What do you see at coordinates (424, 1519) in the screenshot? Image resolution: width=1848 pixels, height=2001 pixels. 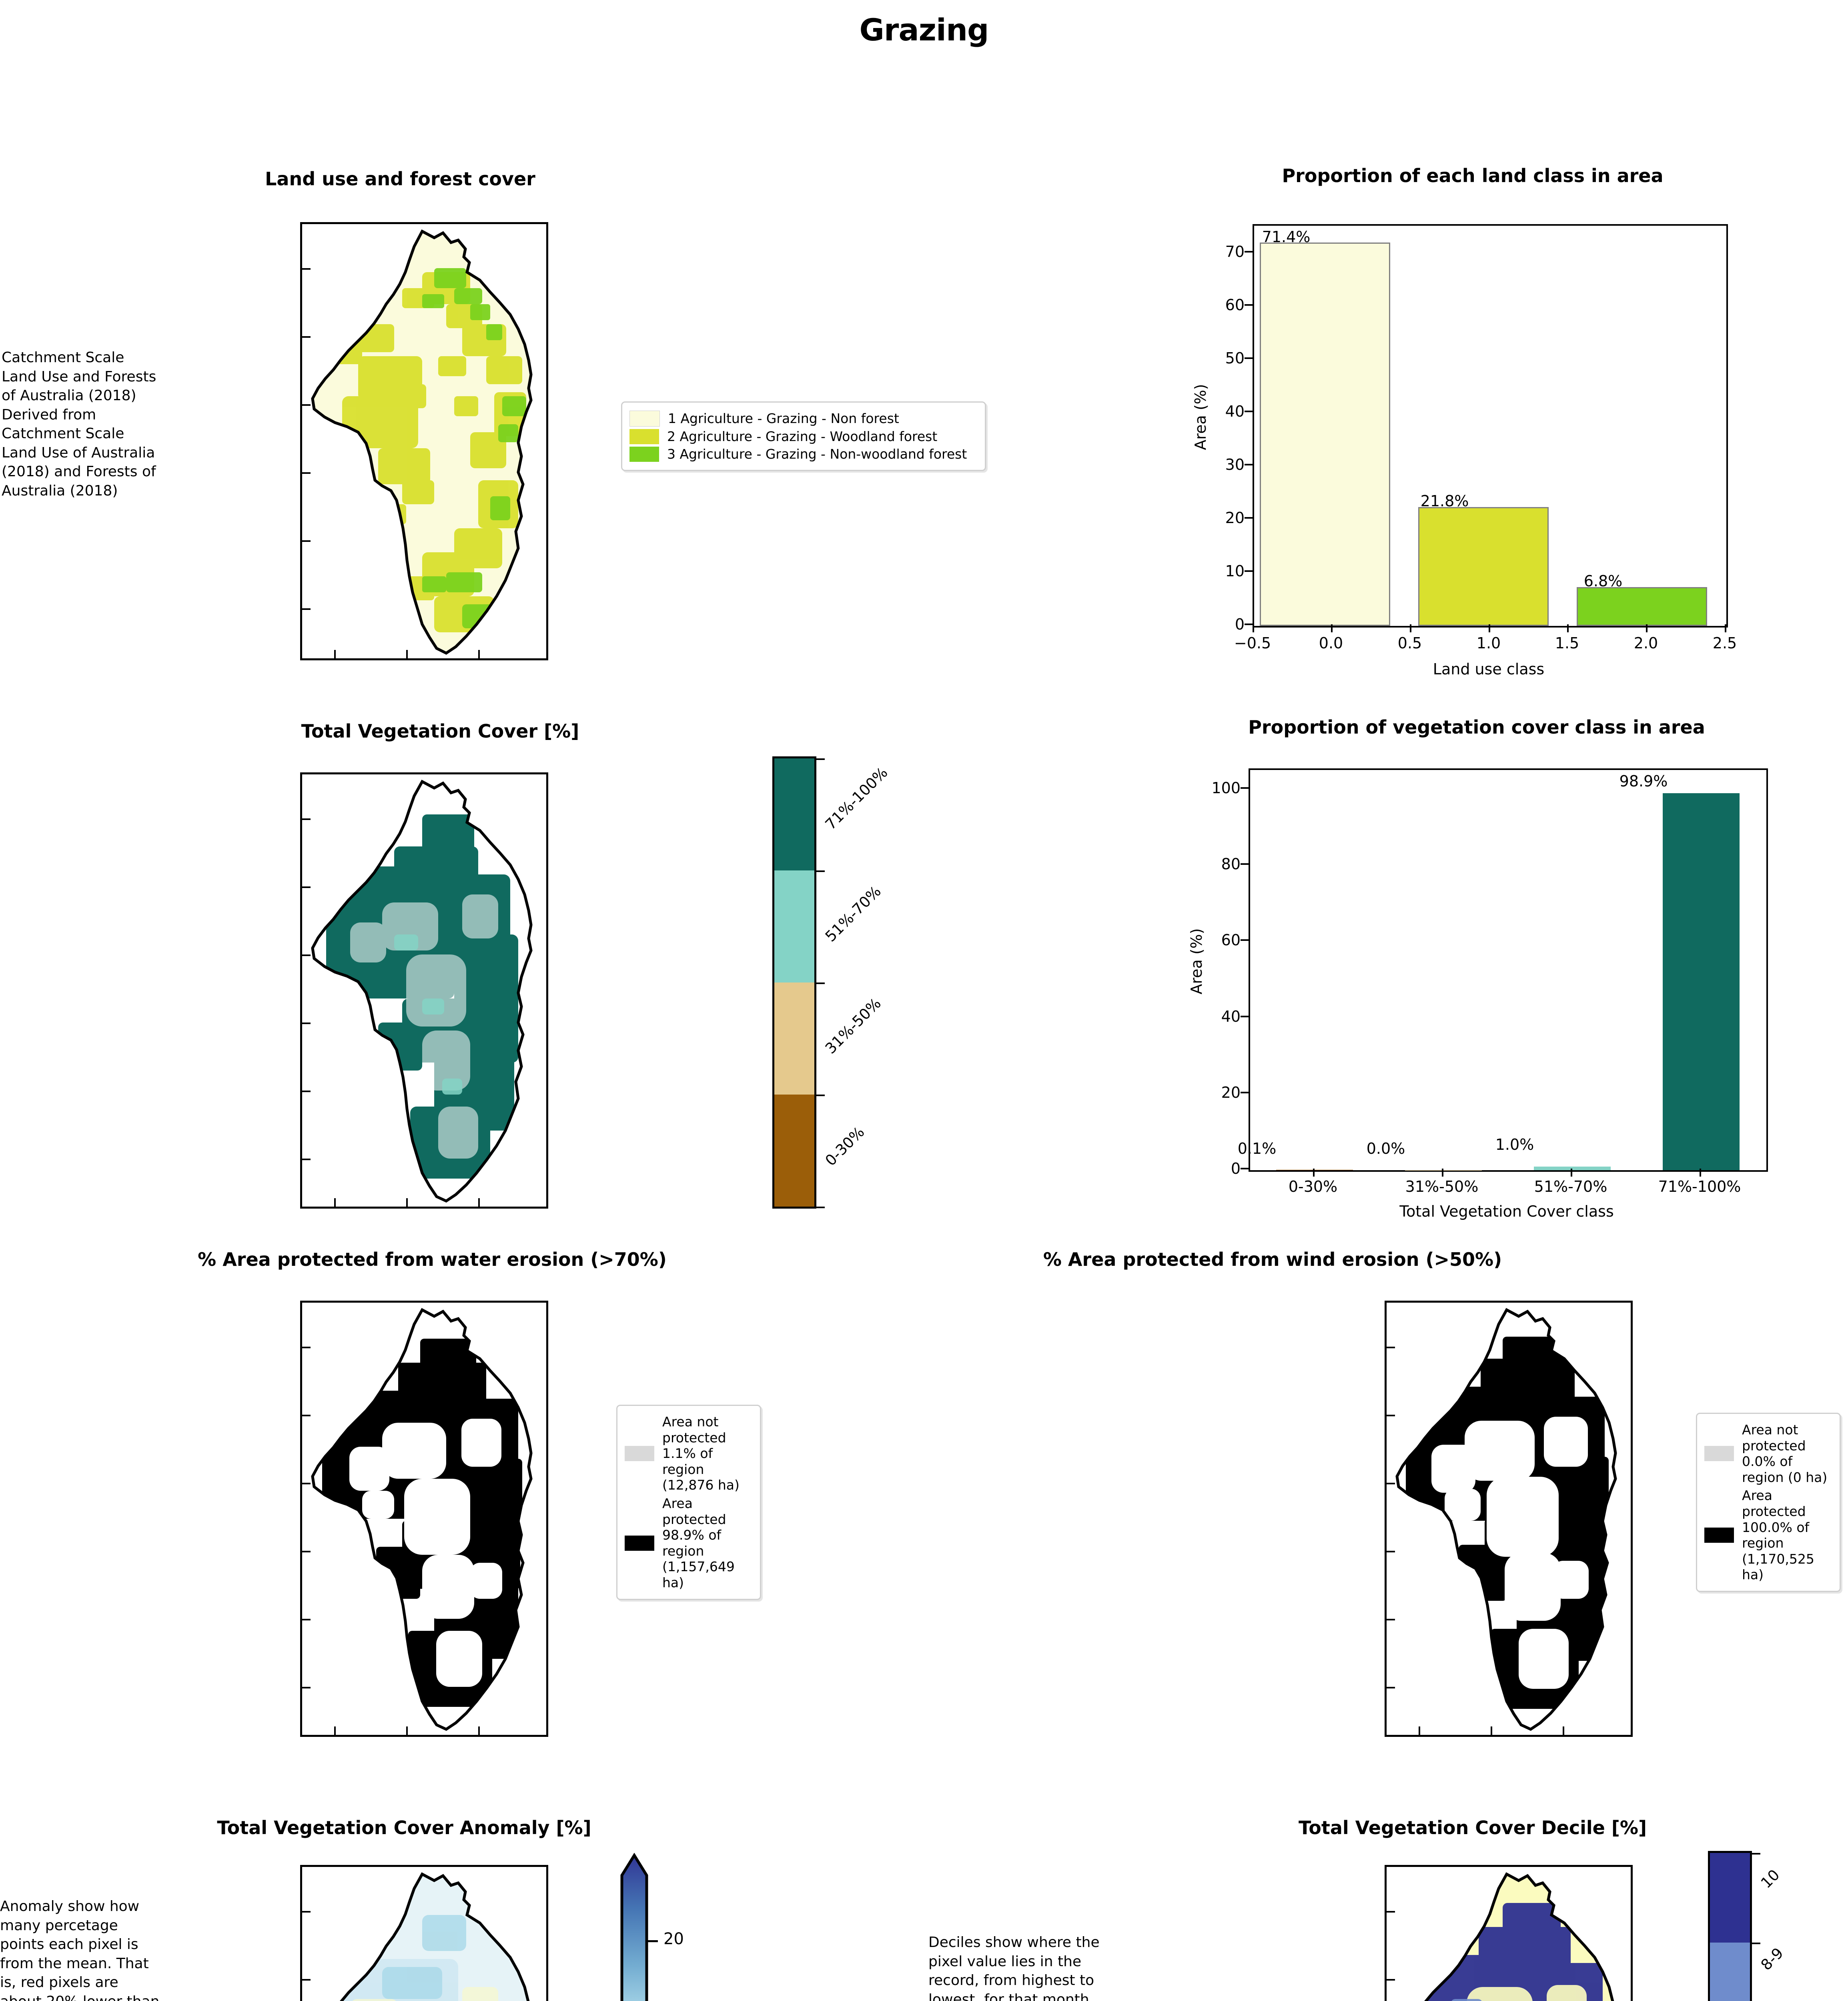 I see `water-erosion-map` at bounding box center [424, 1519].